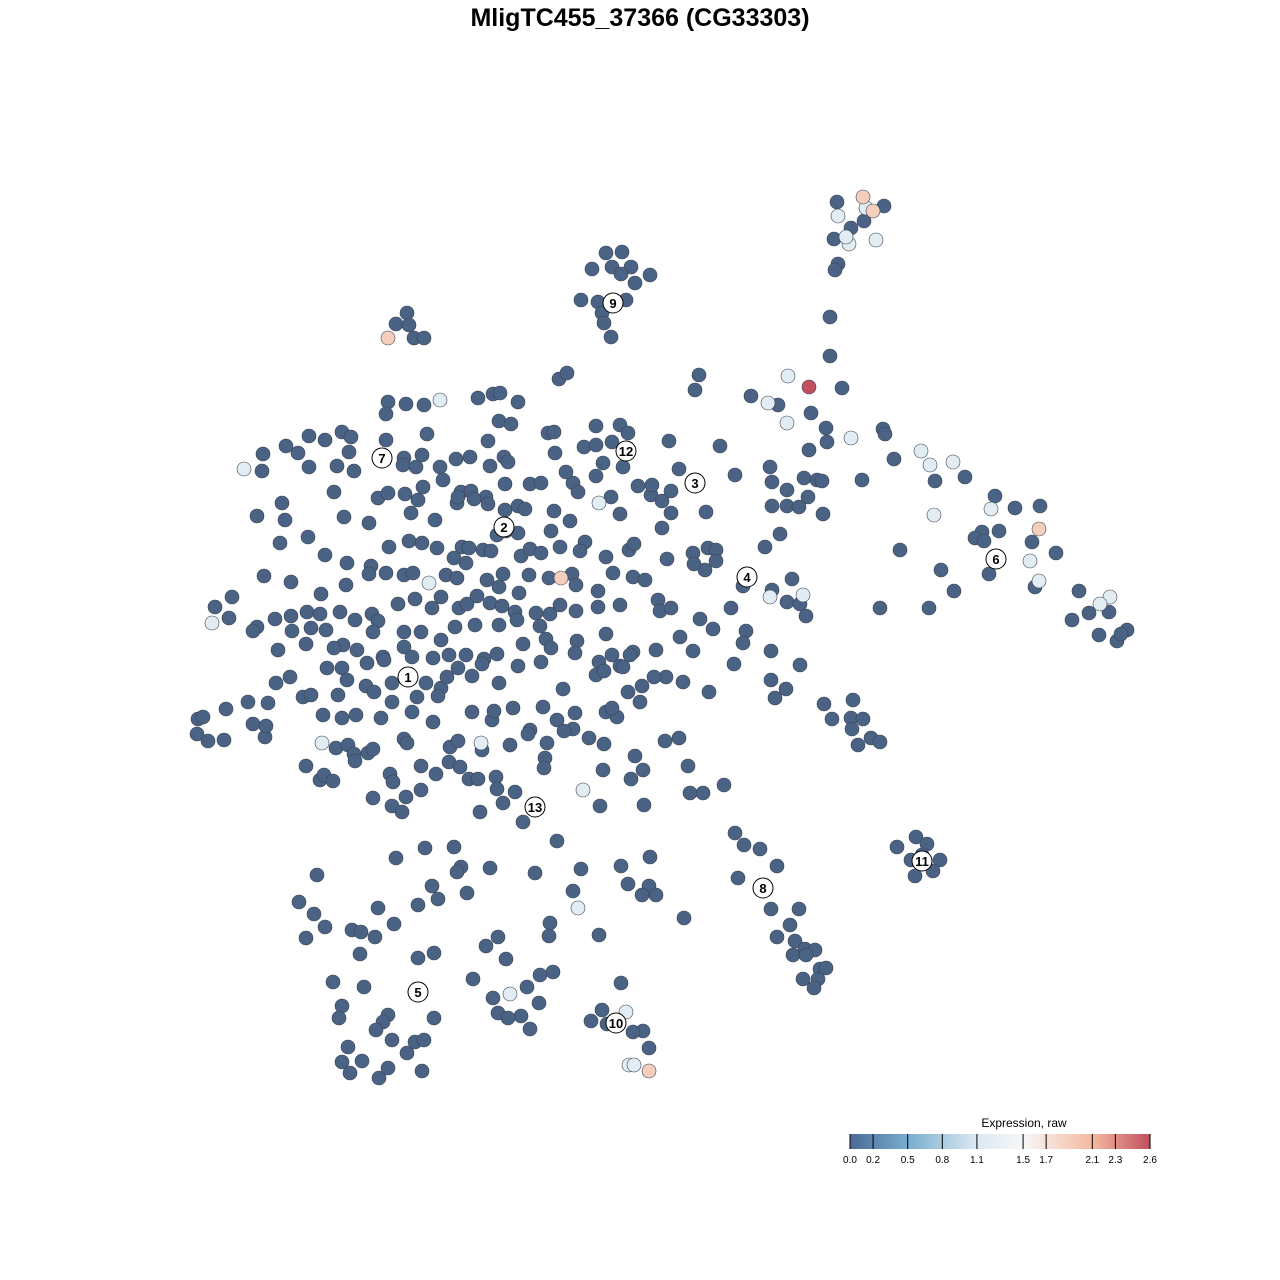  Describe the element at coordinates (694, 483) in the screenshot. I see `cluster-label-text: 3` at that location.